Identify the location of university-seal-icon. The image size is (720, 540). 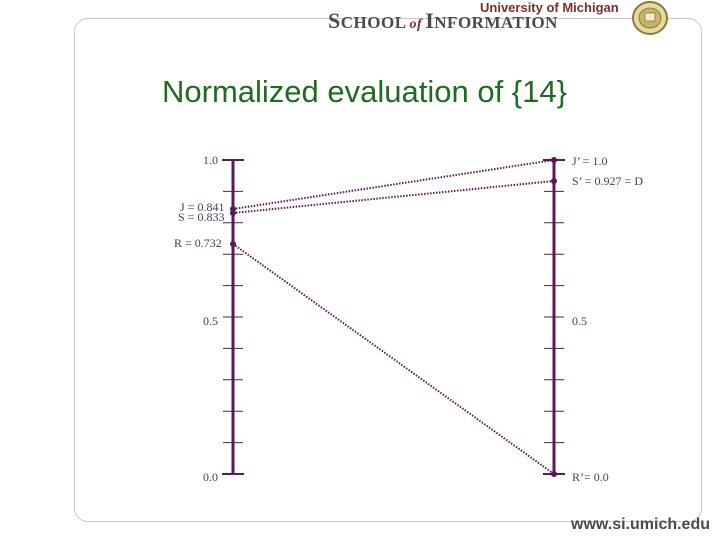
(650, 18).